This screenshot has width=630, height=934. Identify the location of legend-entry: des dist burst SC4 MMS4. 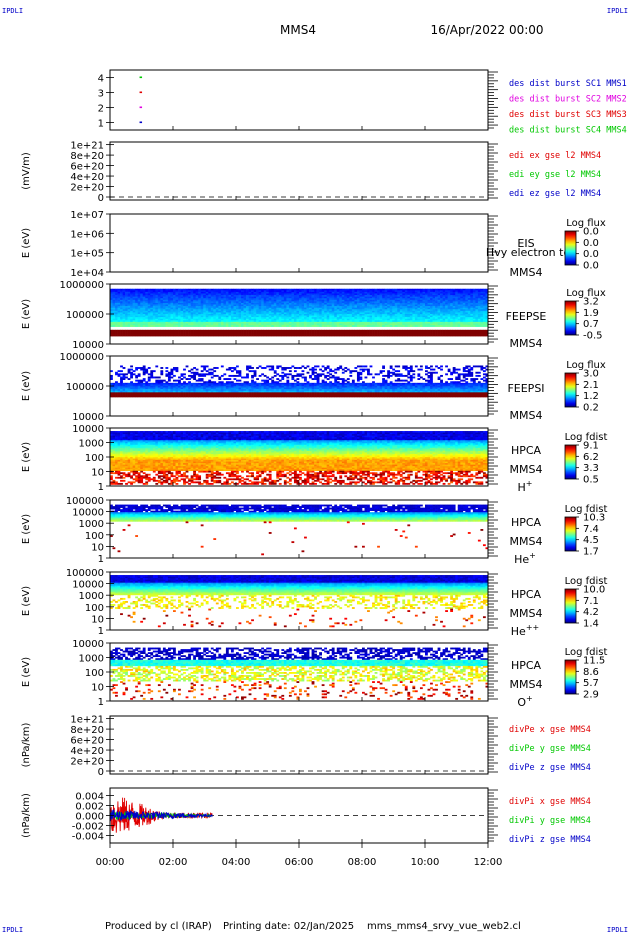
(568, 131).